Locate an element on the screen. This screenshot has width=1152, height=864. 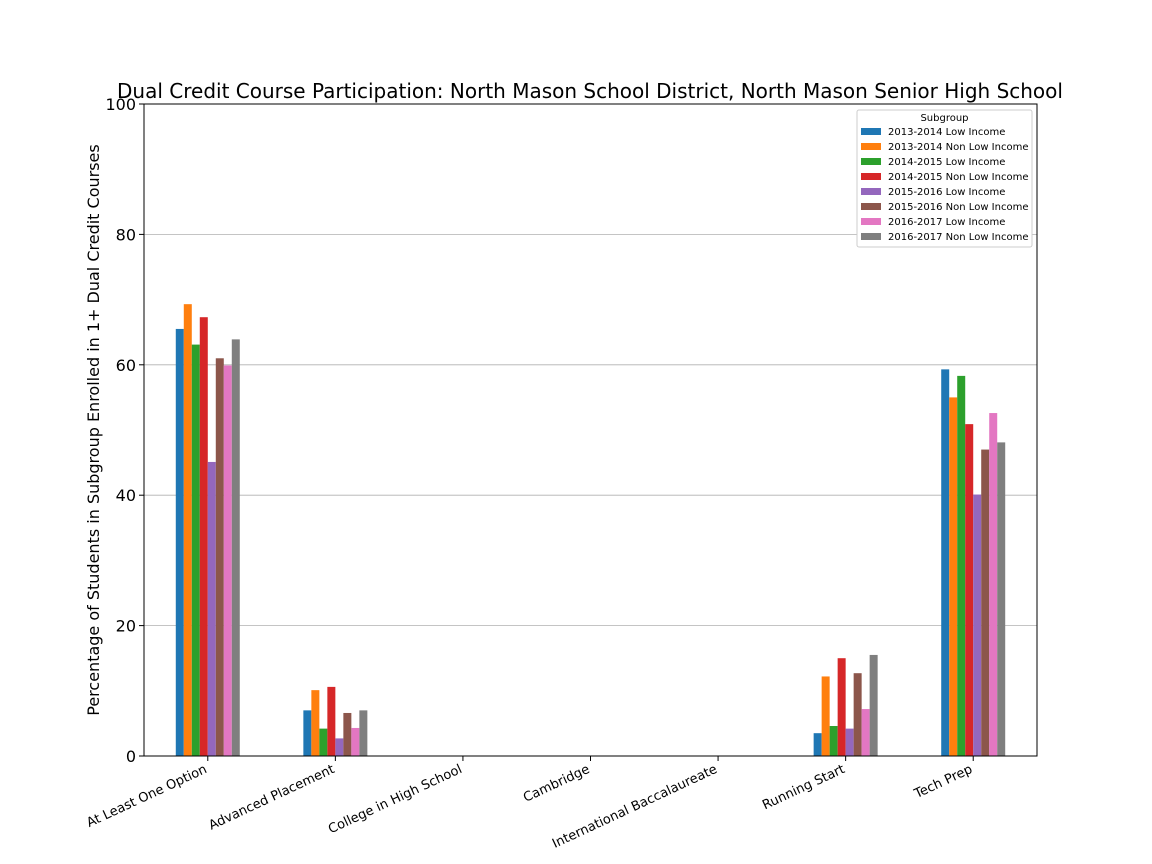
legend-entry: 2016-2017 Low Income is located at coordinates (946, 222).